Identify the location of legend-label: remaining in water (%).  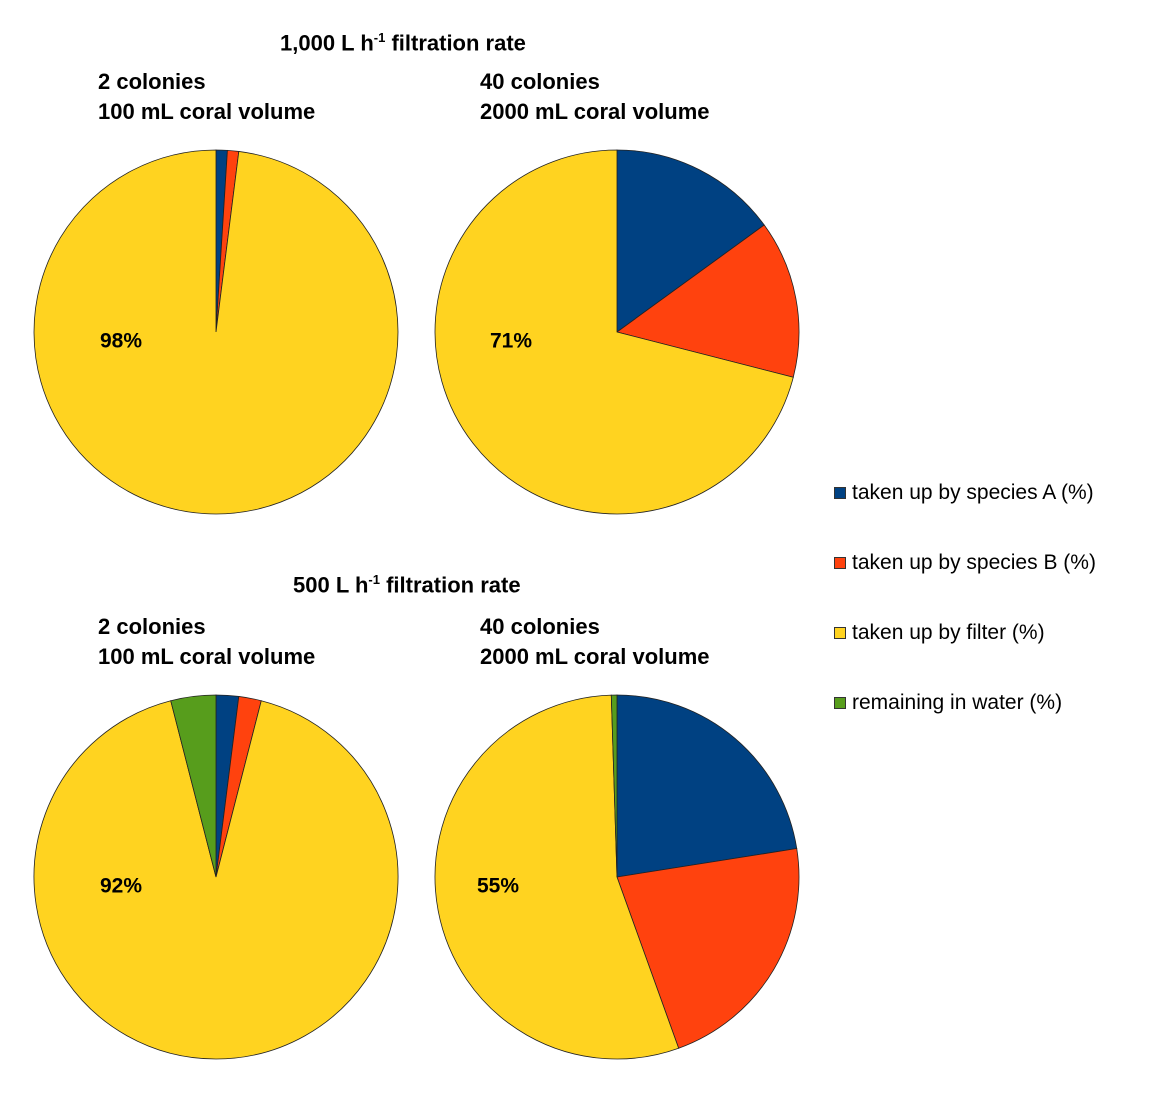
(957, 702).